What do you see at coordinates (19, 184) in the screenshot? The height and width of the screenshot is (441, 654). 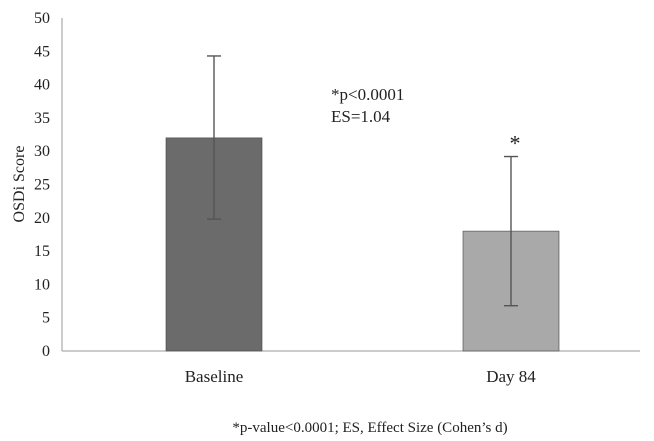 I see `y-axis-label: OSDi Score` at bounding box center [19, 184].